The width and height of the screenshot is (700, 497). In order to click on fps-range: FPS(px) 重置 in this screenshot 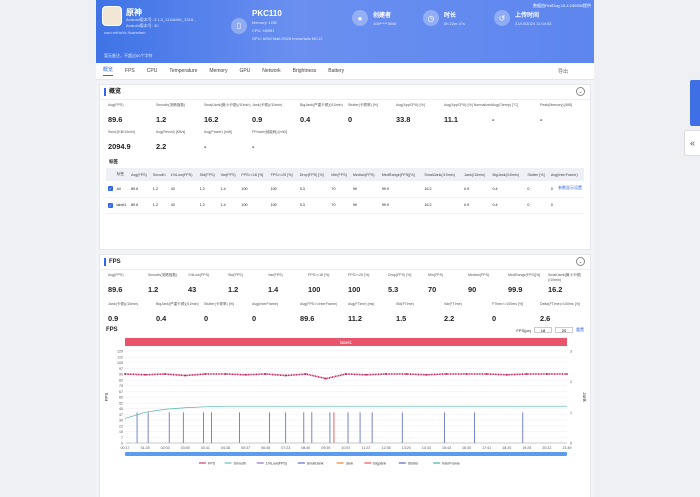, I will do `click(550, 330)`.